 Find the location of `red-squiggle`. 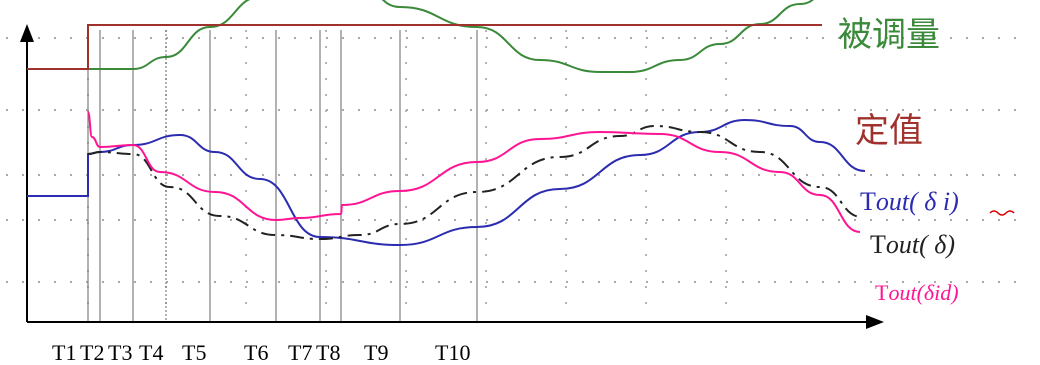

red-squiggle is located at coordinates (1002, 213).